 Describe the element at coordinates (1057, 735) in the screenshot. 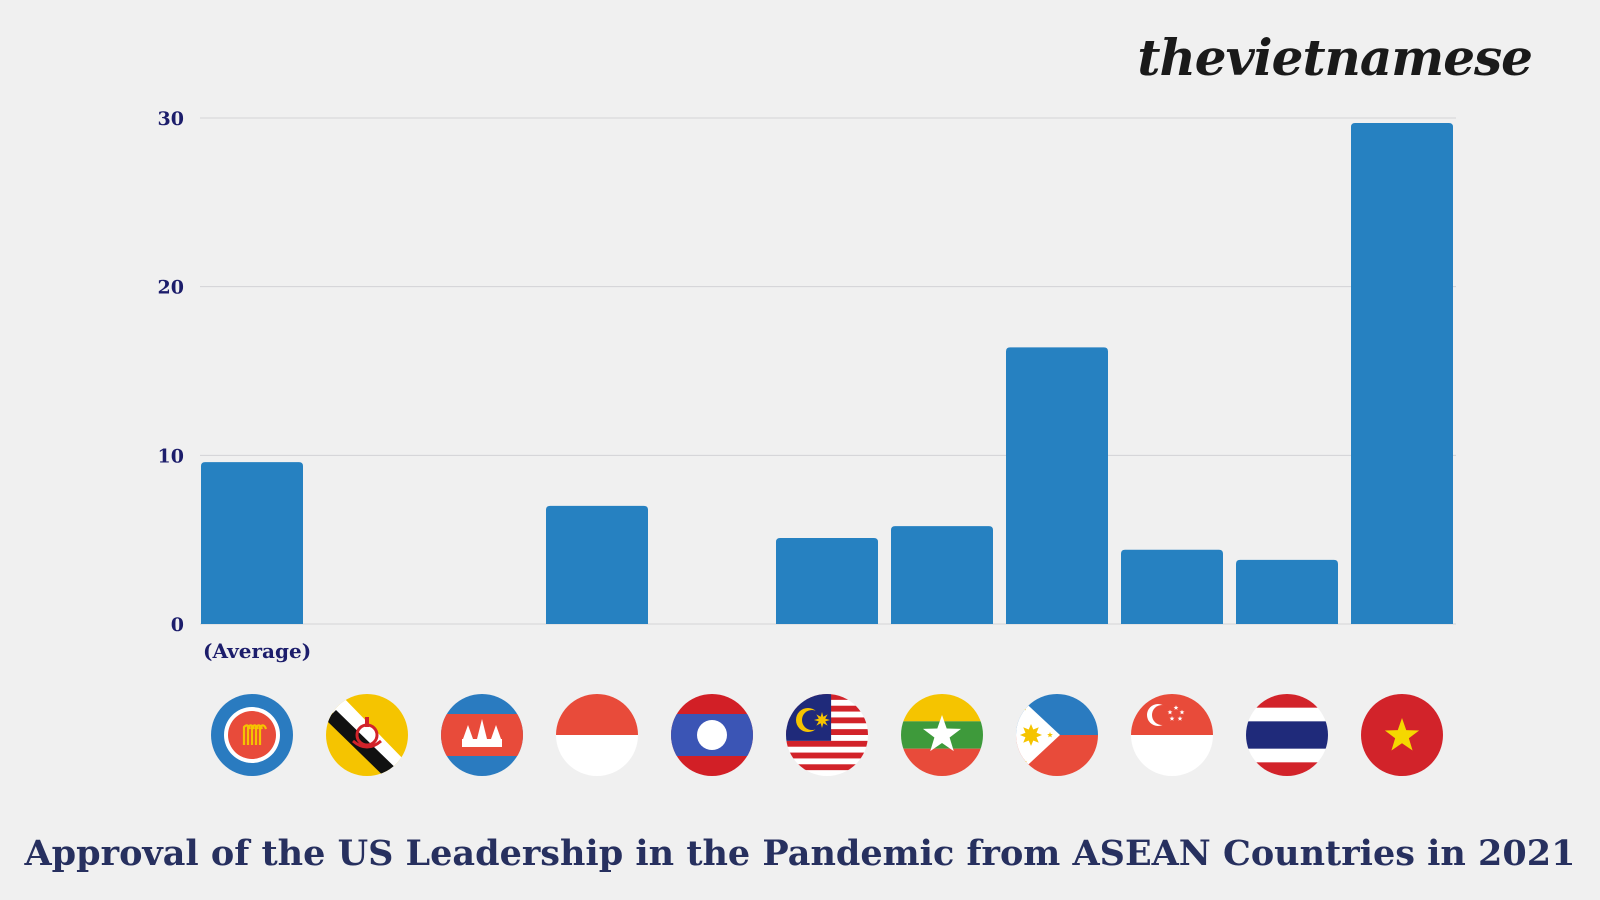

I see `philippines-flag-icon` at that location.